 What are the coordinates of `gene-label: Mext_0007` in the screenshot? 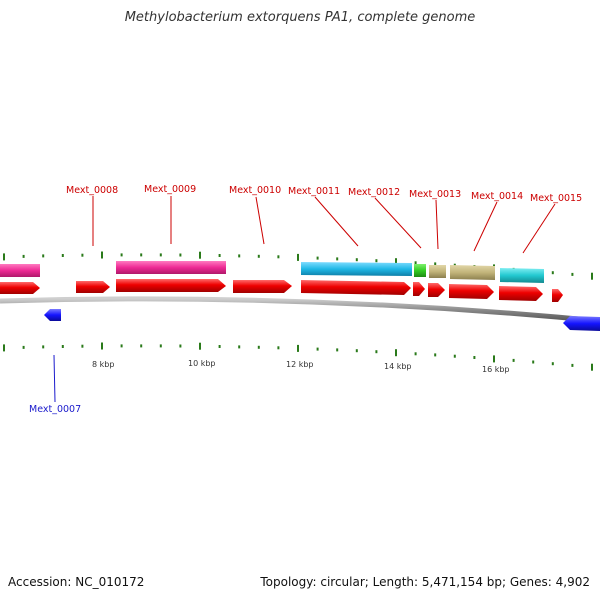 It's located at (55, 409).